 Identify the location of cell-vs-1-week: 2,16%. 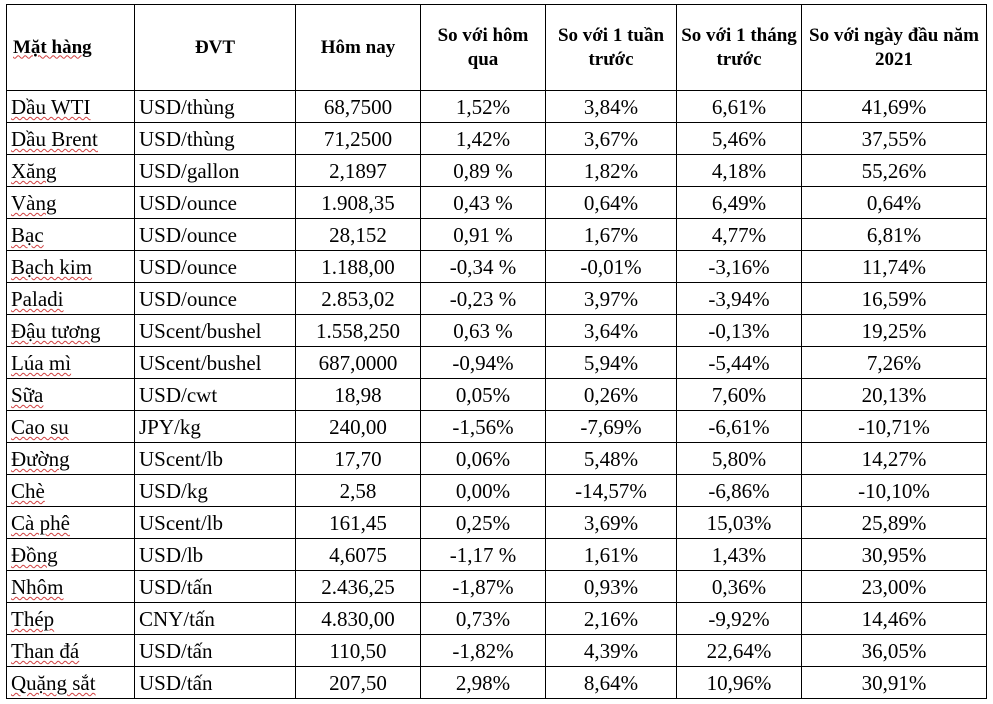
(611, 618).